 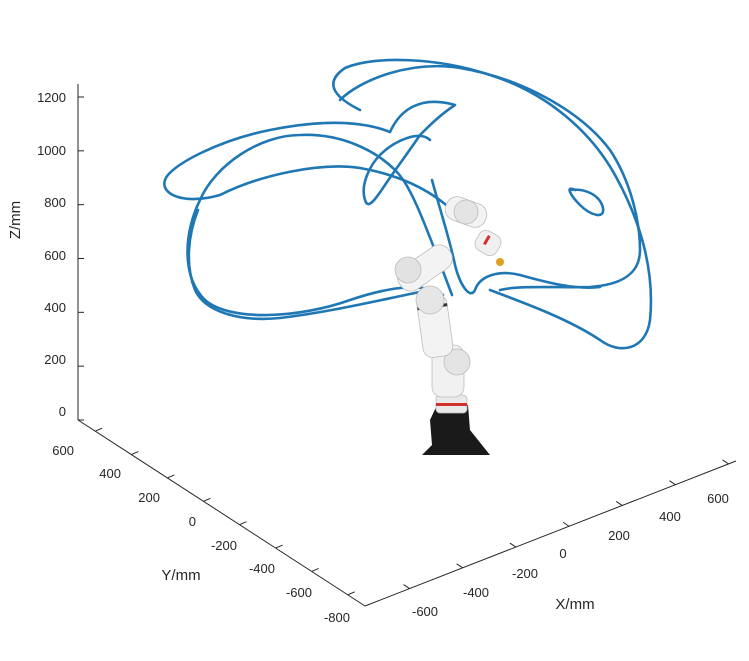 I want to click on y-tick-label: -600, so click(x=299, y=592).